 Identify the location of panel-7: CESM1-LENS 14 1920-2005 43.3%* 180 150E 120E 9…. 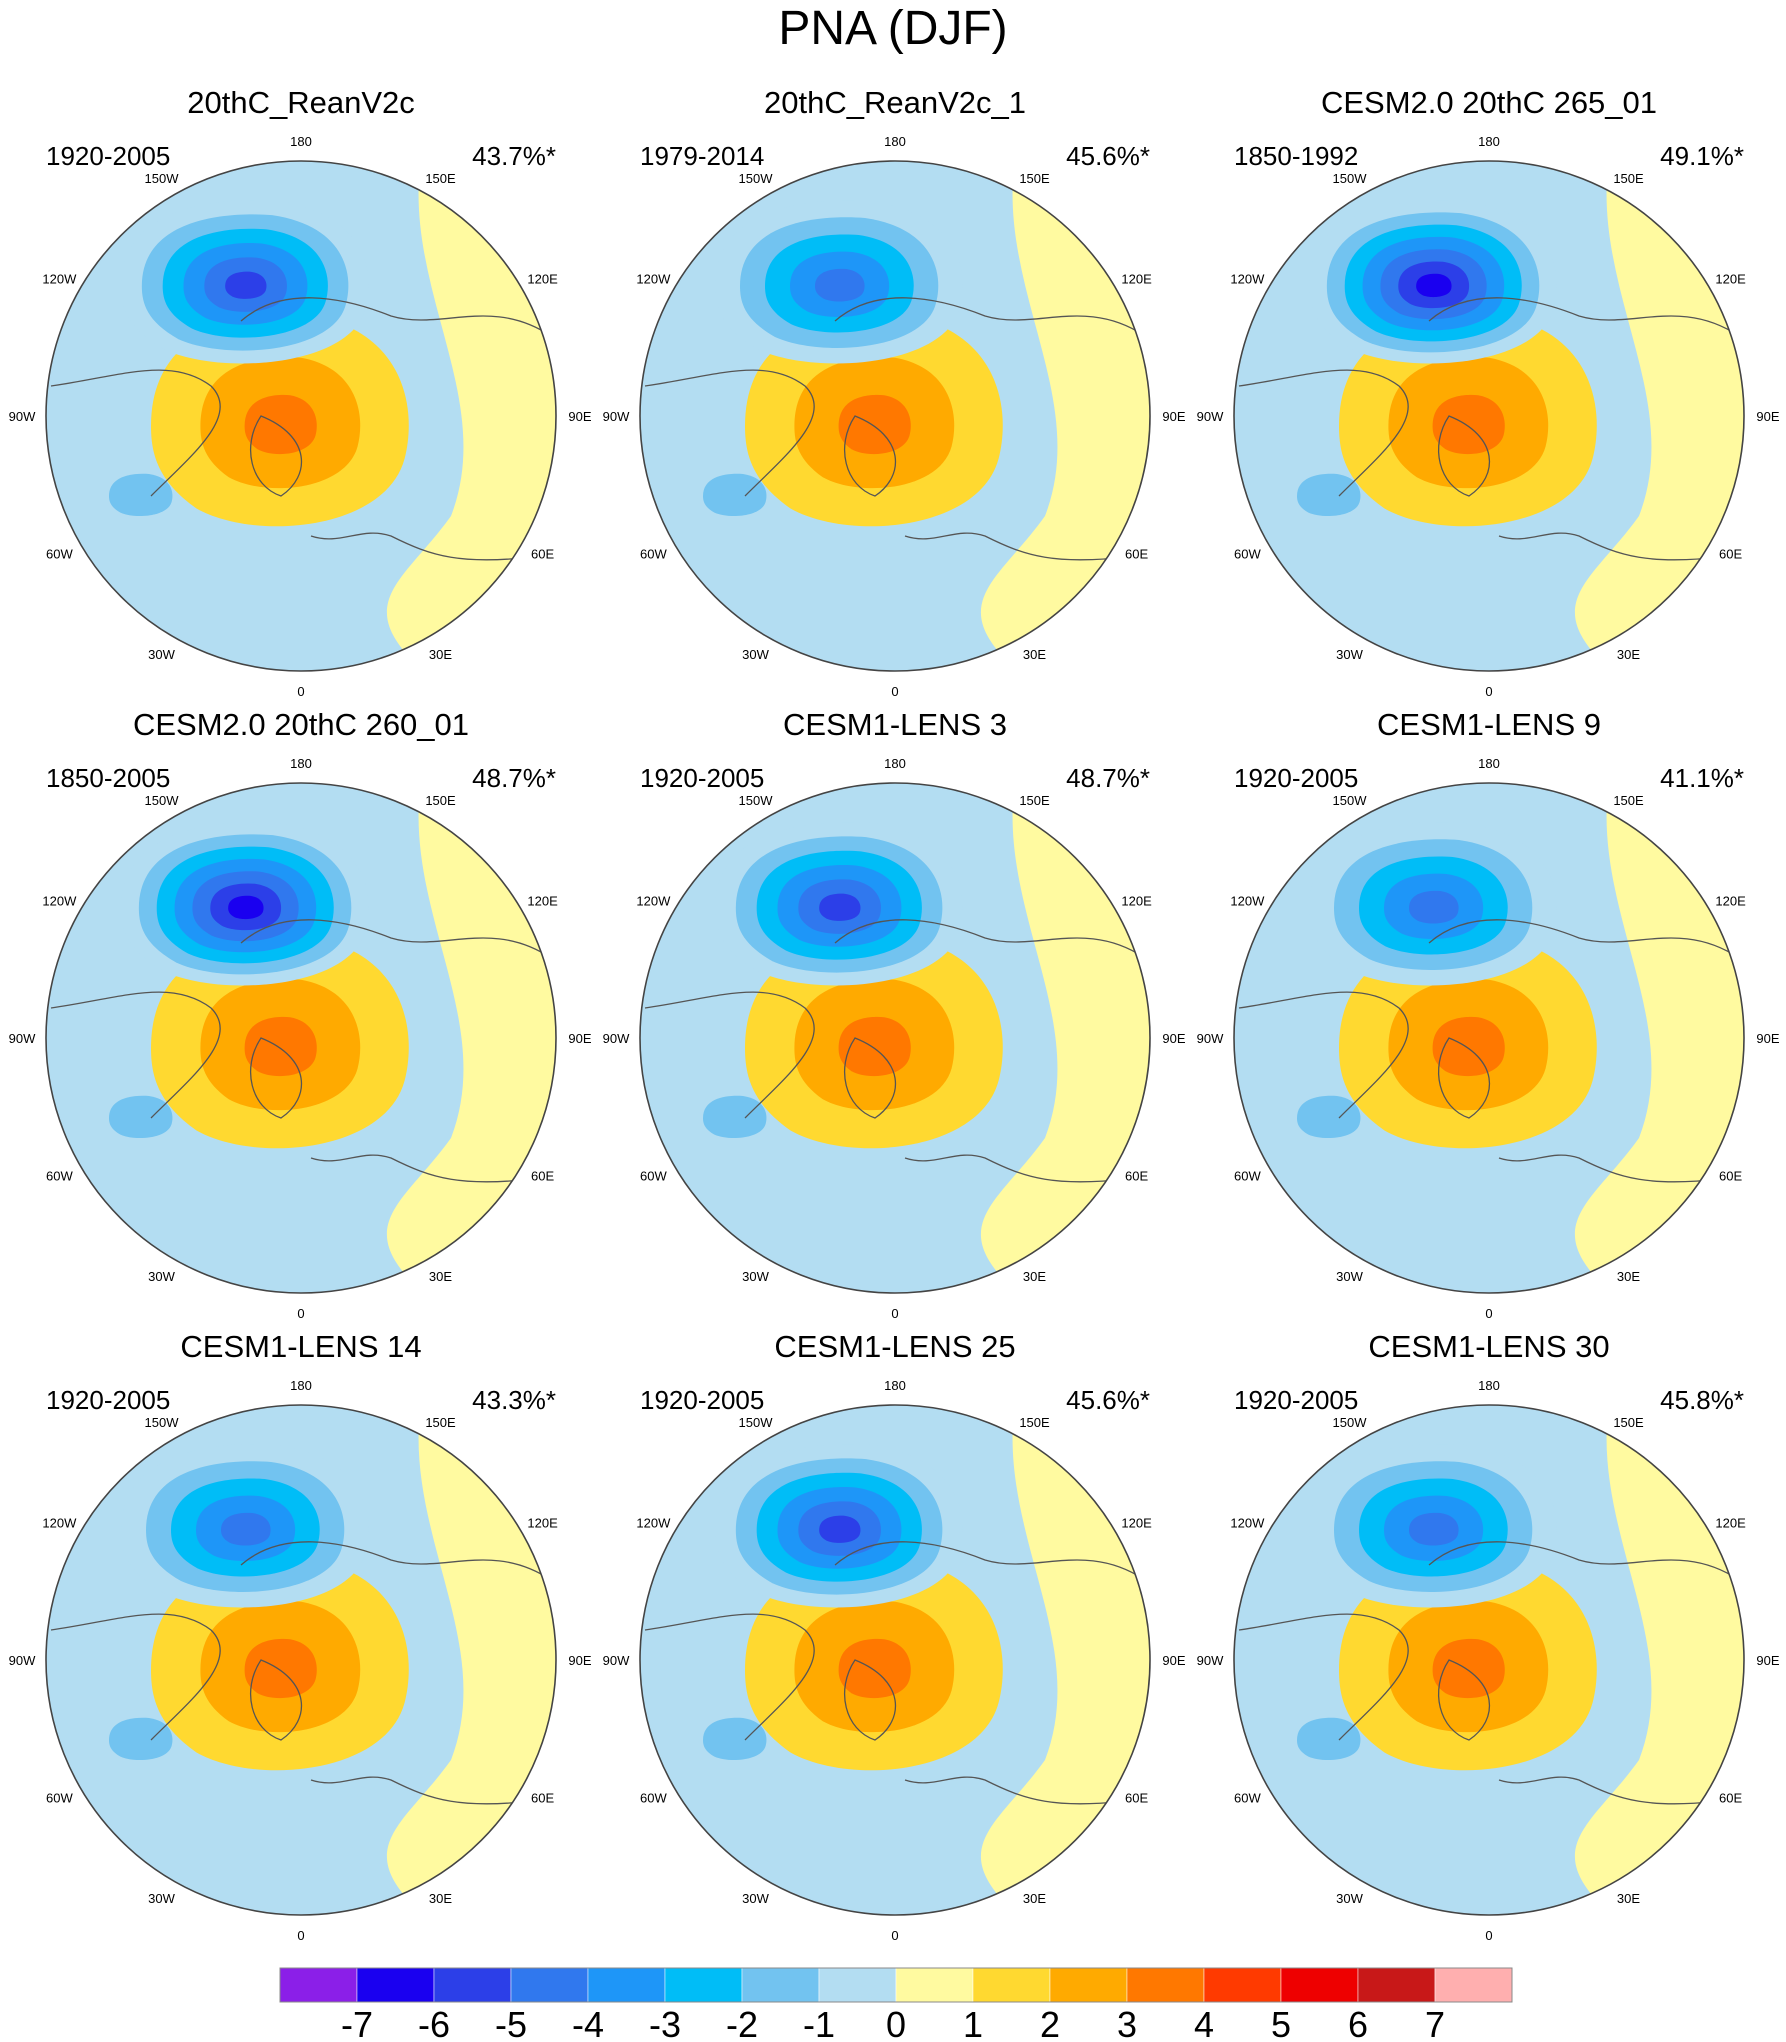
(300, 1636).